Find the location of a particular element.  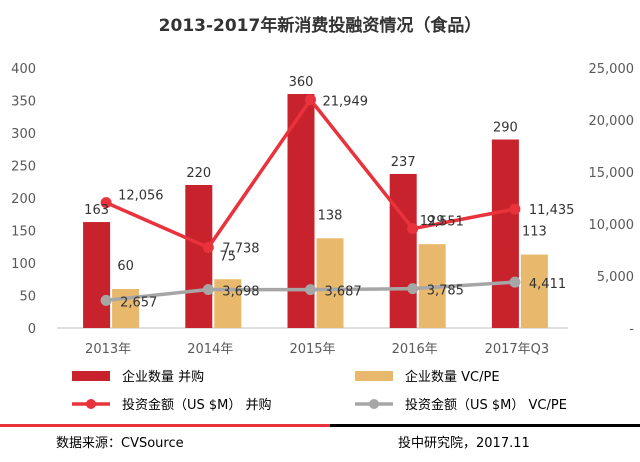

footer: 数据来源：CVSource 投中研究院，2017.11 is located at coordinates (320, 437).